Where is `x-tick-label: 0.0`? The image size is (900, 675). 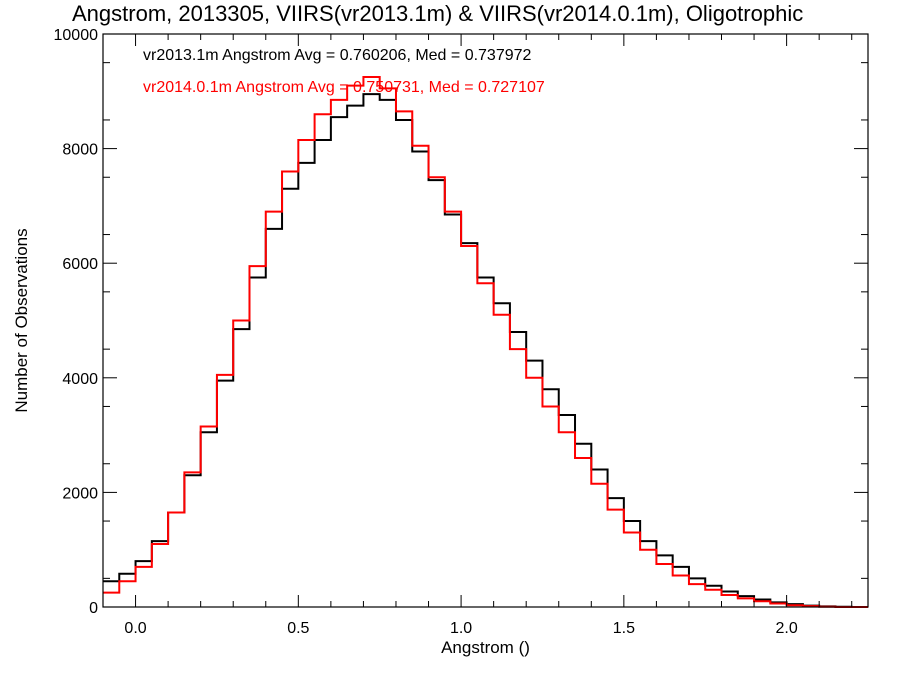
x-tick-label: 0.0 is located at coordinates (135, 628).